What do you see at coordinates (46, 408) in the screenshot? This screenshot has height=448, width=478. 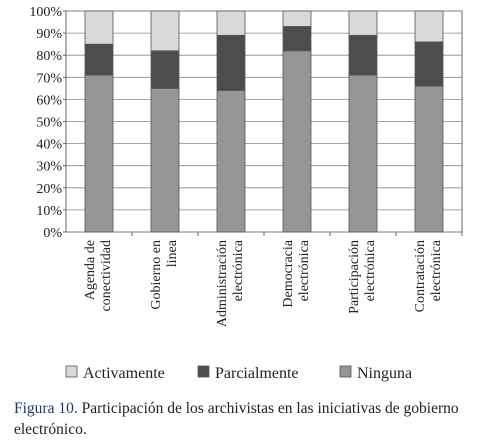 I see `caption-label: Figura 10.` at bounding box center [46, 408].